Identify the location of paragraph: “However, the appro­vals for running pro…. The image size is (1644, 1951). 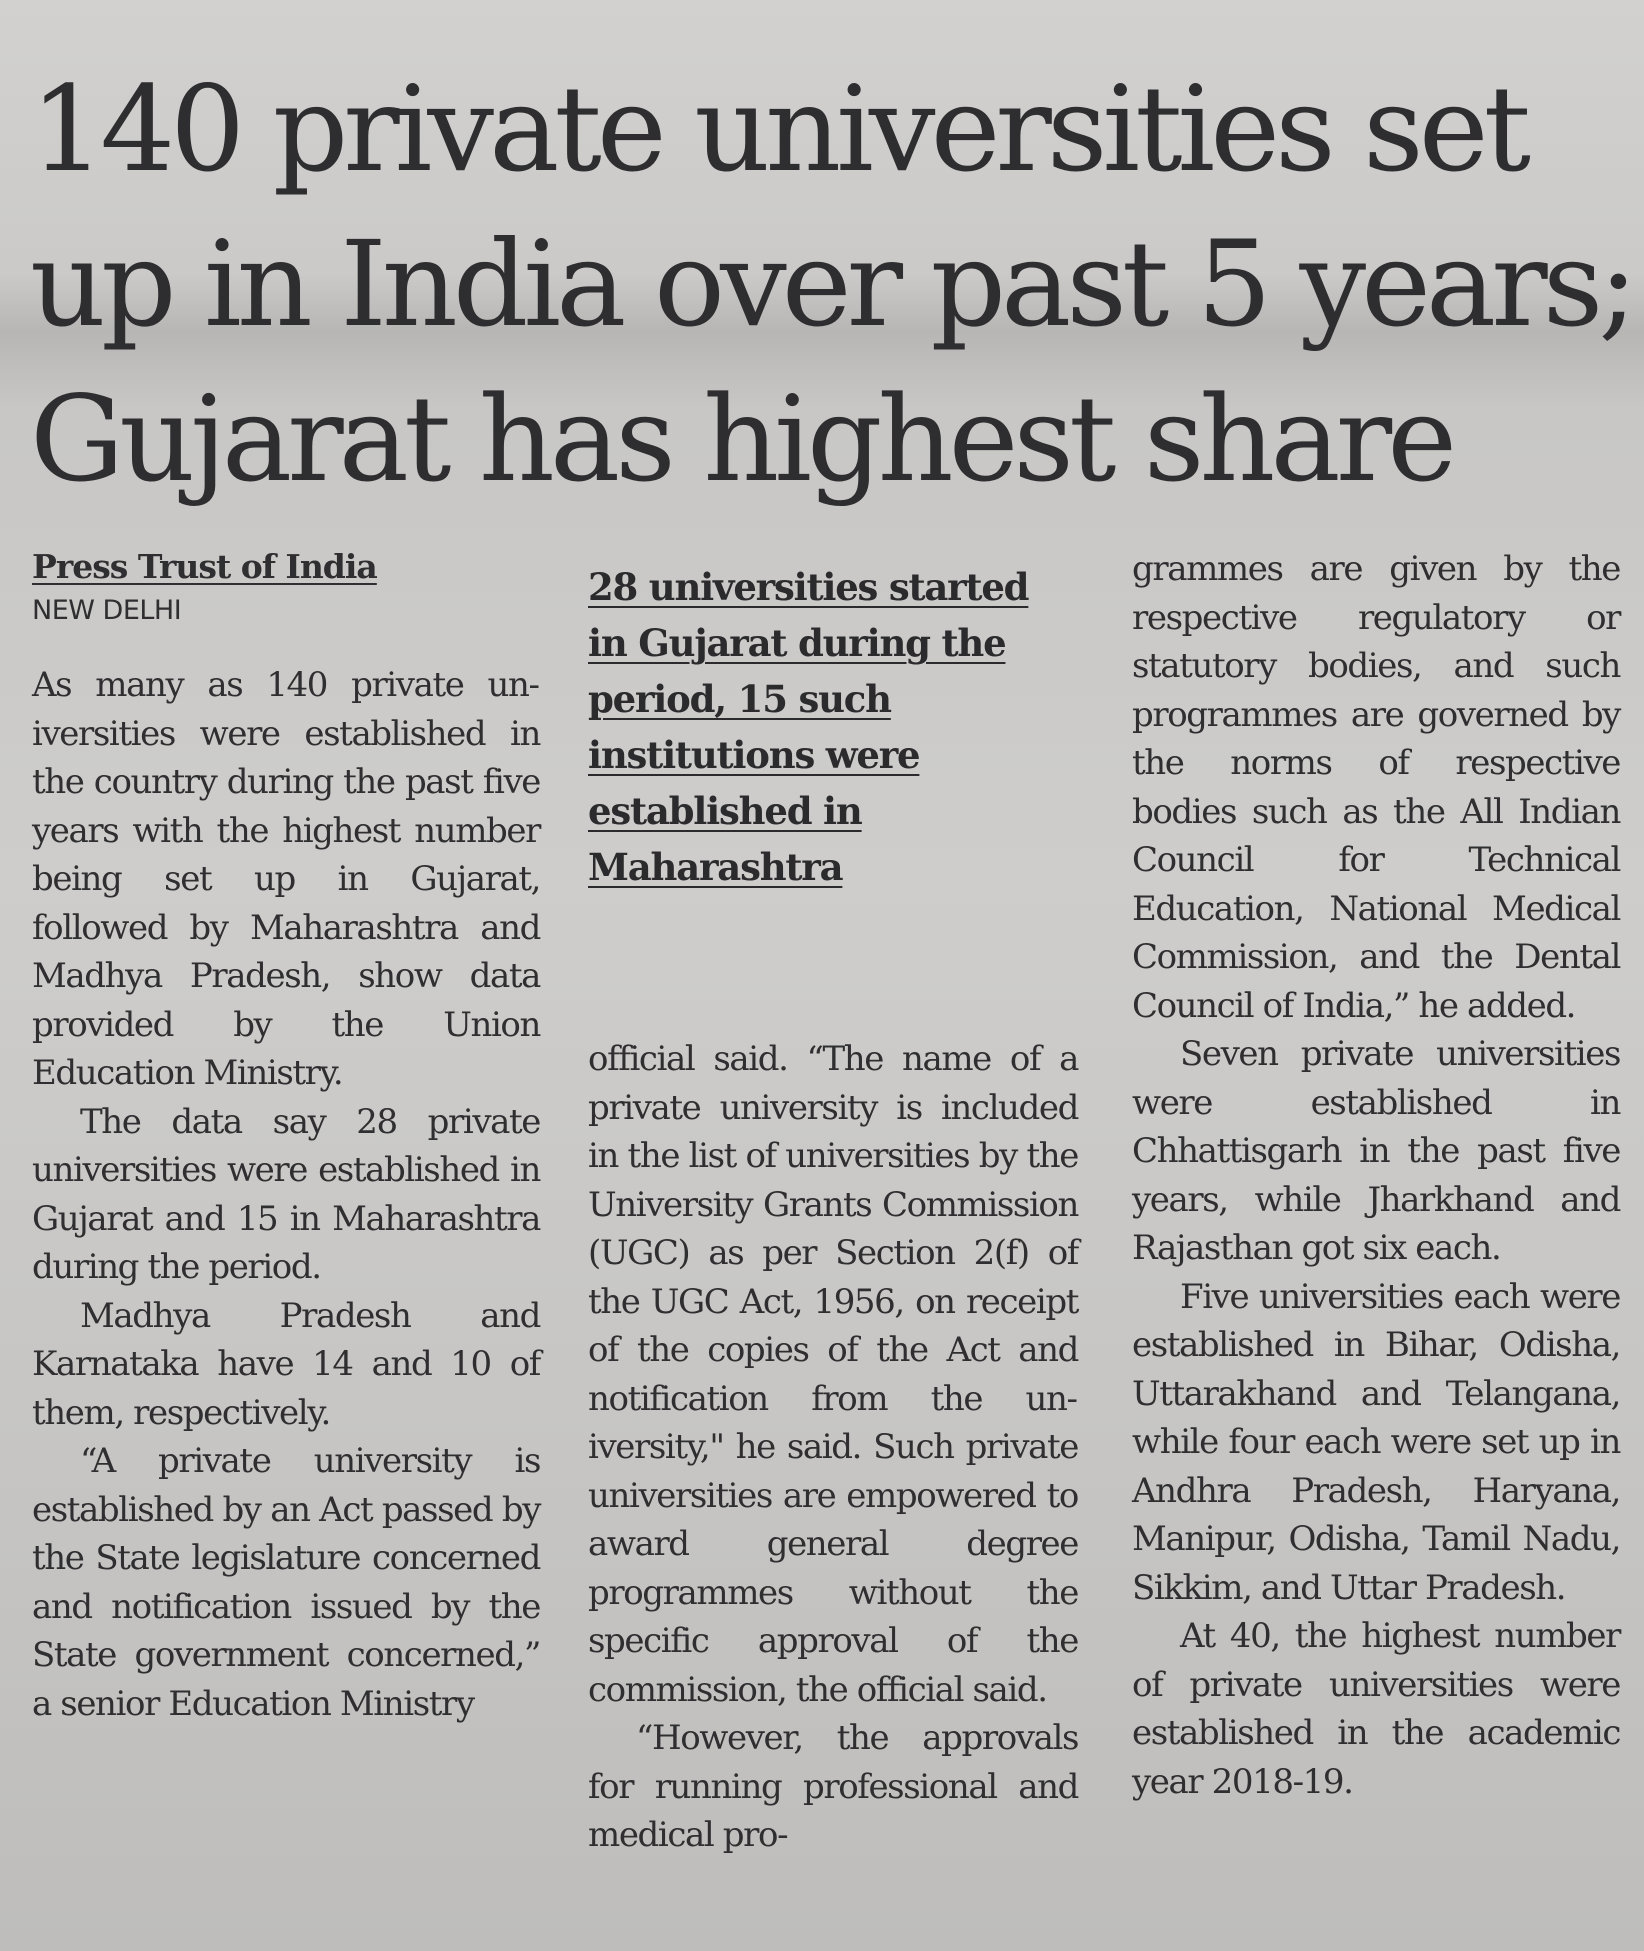
(833, 1786).